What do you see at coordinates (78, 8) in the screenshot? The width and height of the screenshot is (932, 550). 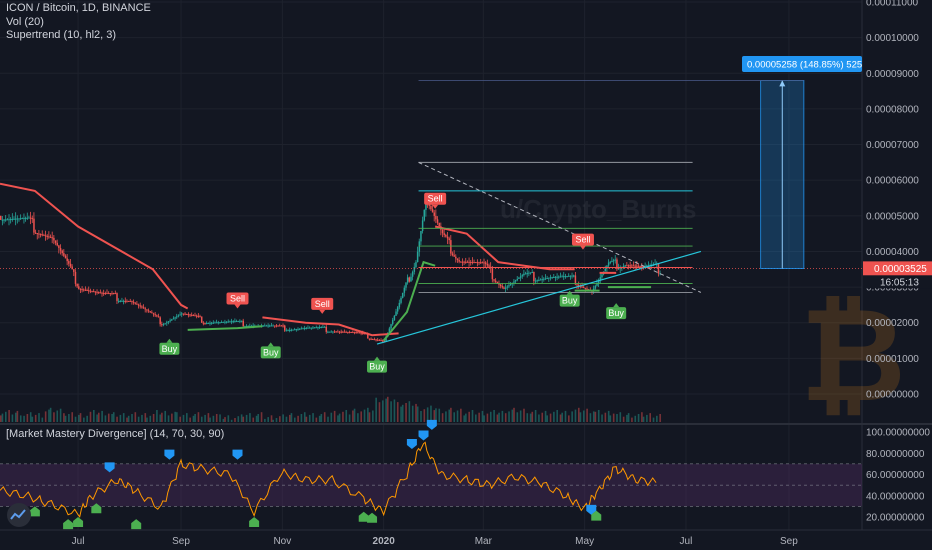 I see `symbol-legend: ICON / Bitcoin, 1D, BINANCE` at bounding box center [78, 8].